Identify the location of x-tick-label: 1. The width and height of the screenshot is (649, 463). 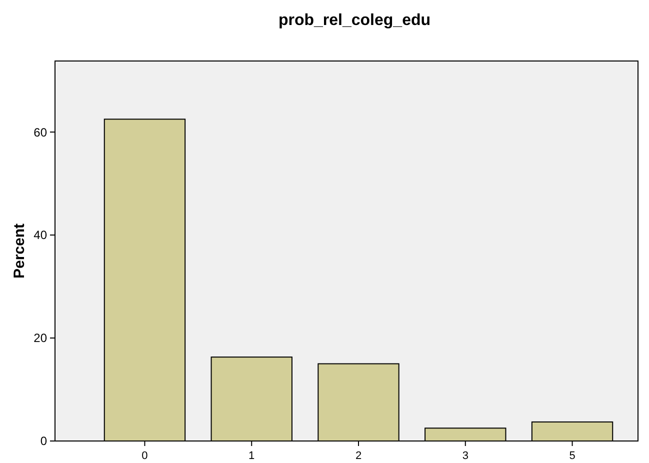
(251, 456).